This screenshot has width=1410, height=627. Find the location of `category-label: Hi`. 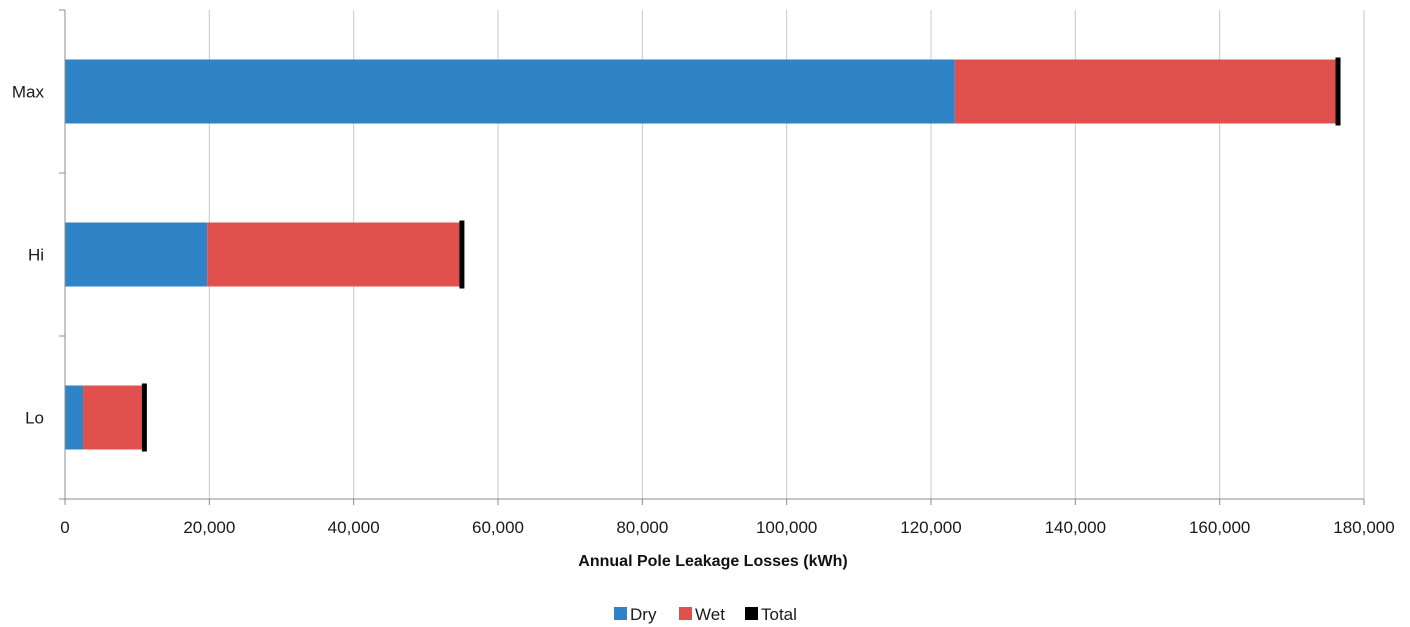

category-label: Hi is located at coordinates (36, 255).